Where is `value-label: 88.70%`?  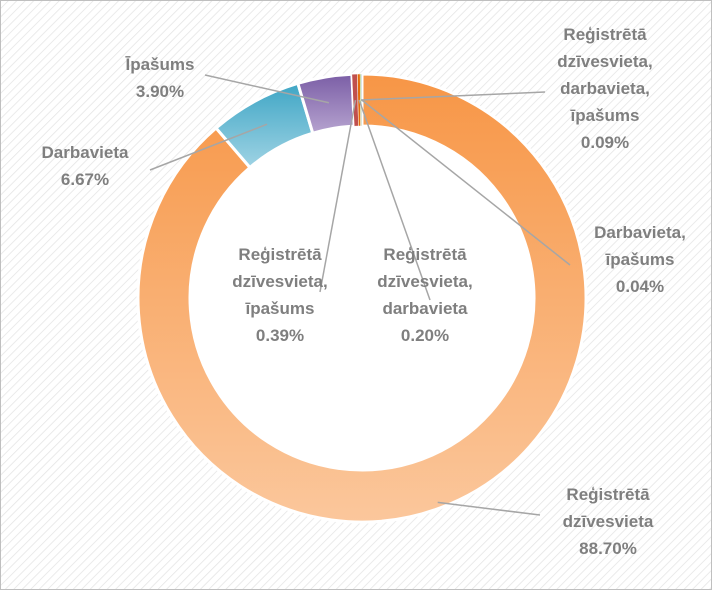 value-label: 88.70% is located at coordinates (608, 548).